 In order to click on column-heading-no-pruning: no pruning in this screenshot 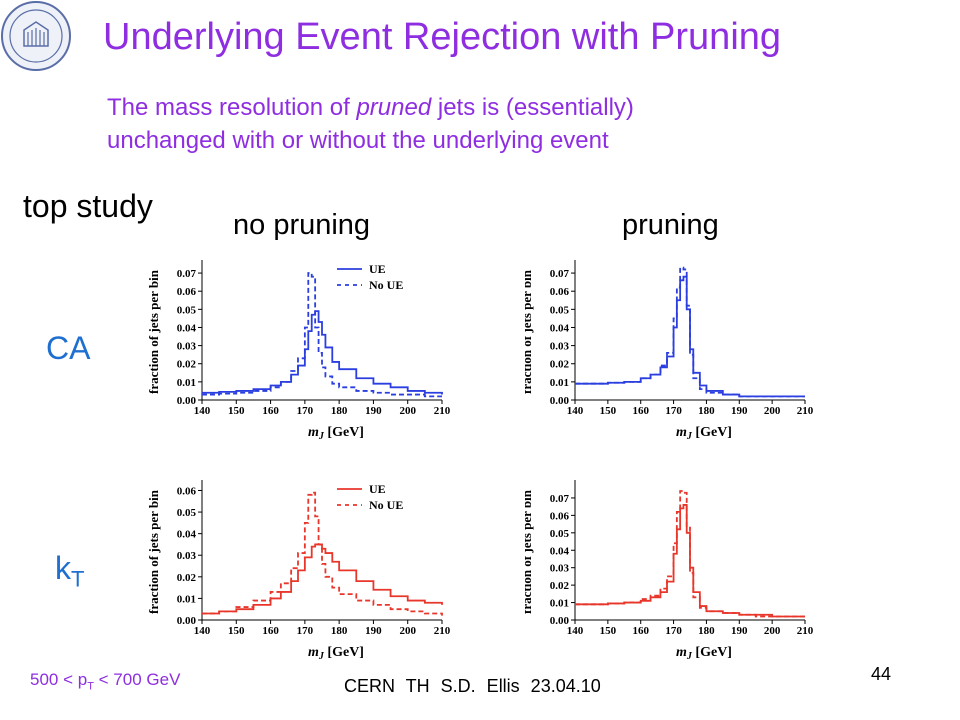, I will do `click(302, 225)`.